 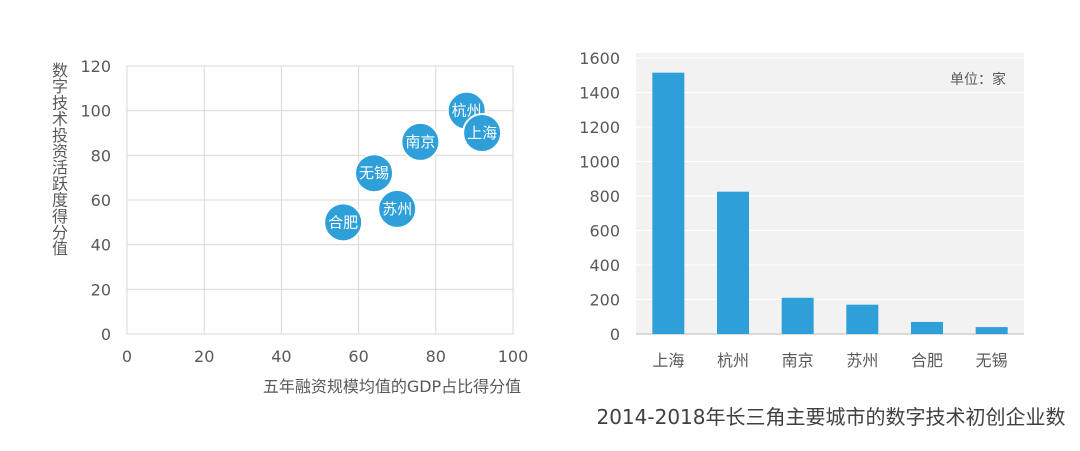 I want to click on bar-y-tick-label: 1000, so click(x=599, y=162).